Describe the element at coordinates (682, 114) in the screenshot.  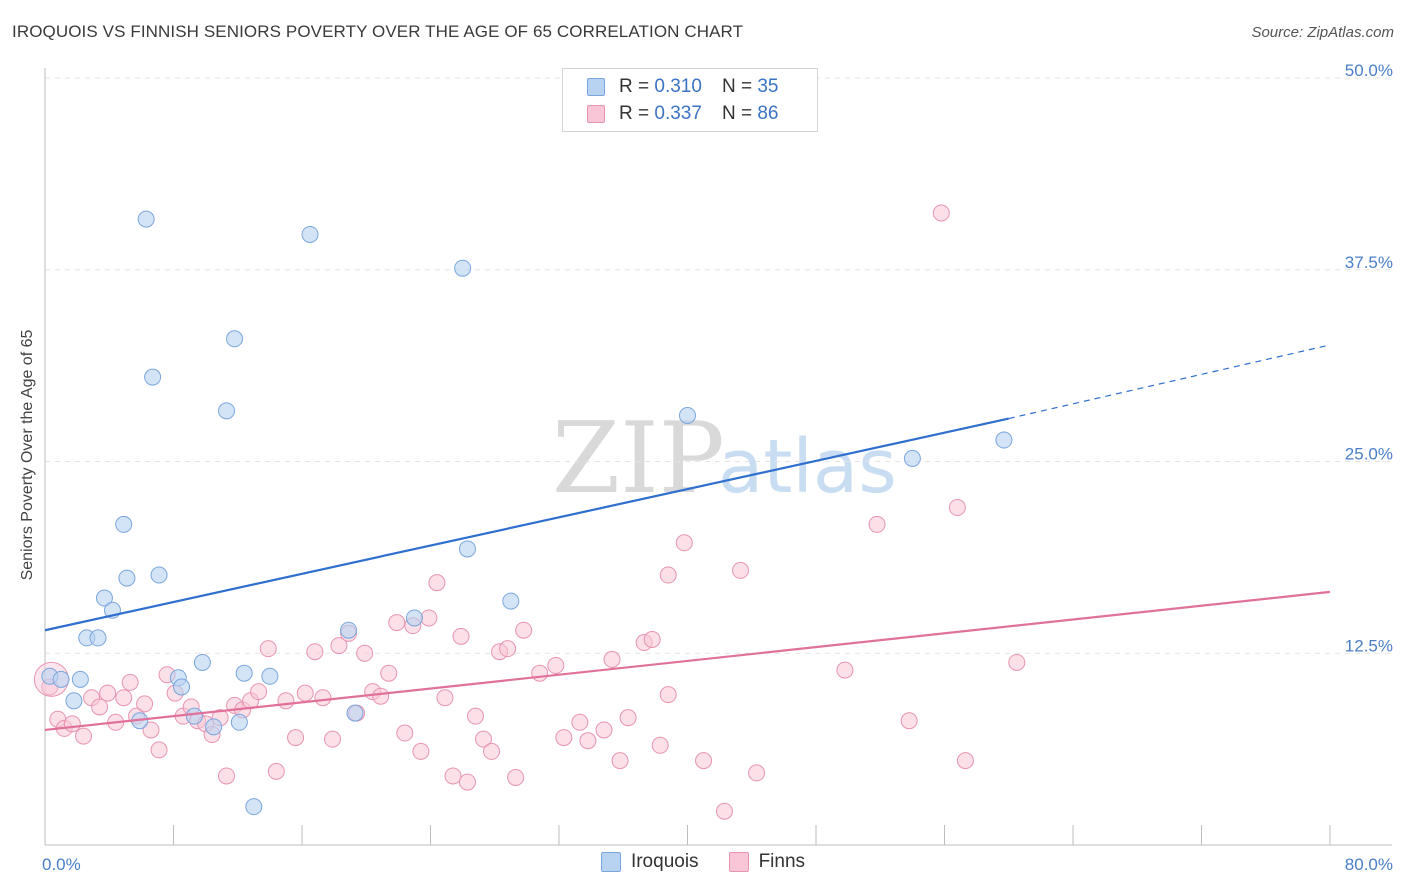
I see `legend-row-finns: R = 0.337 N = 86` at that location.